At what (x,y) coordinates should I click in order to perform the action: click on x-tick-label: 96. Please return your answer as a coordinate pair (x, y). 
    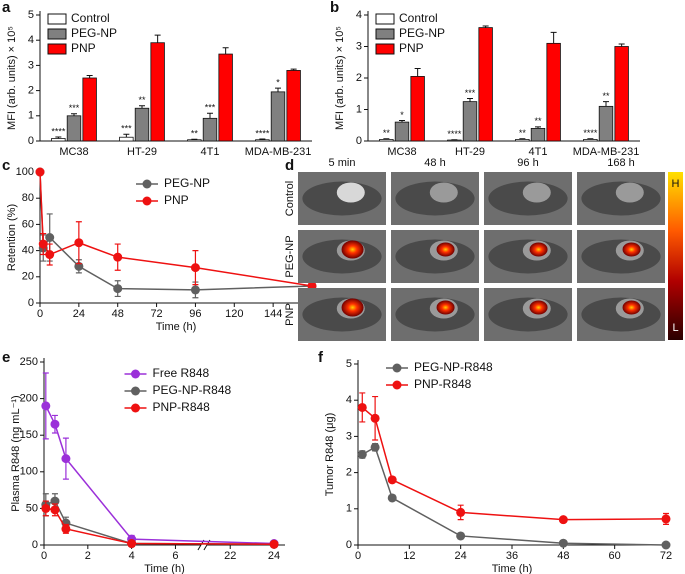
    Looking at the image, I should click on (195, 314).